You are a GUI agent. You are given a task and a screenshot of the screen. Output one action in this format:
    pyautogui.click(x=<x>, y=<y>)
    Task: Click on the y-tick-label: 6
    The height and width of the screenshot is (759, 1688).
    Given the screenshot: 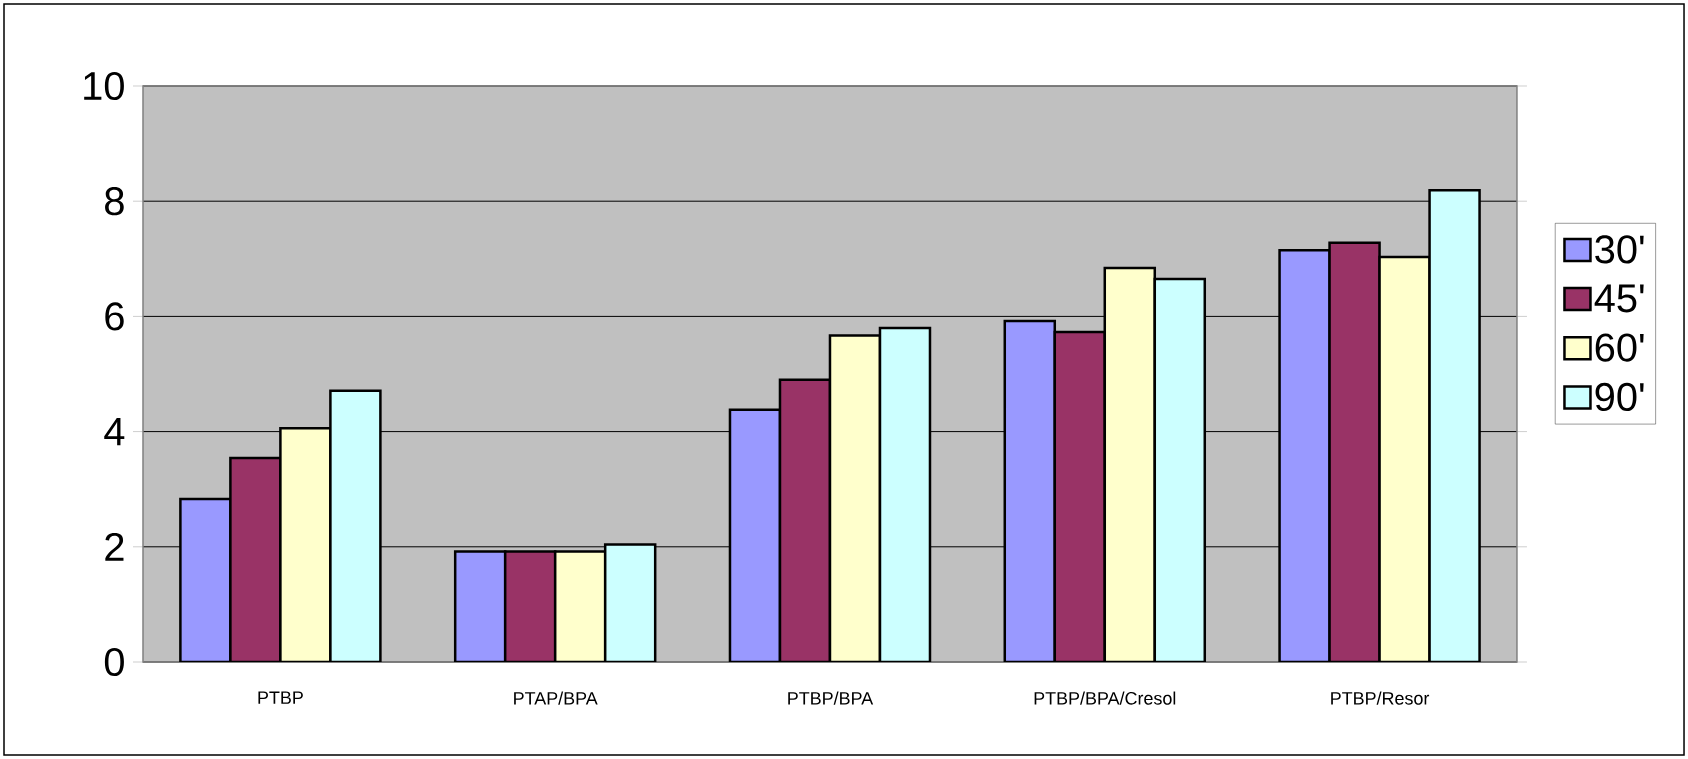 What is the action you would take?
    pyautogui.click(x=114, y=316)
    